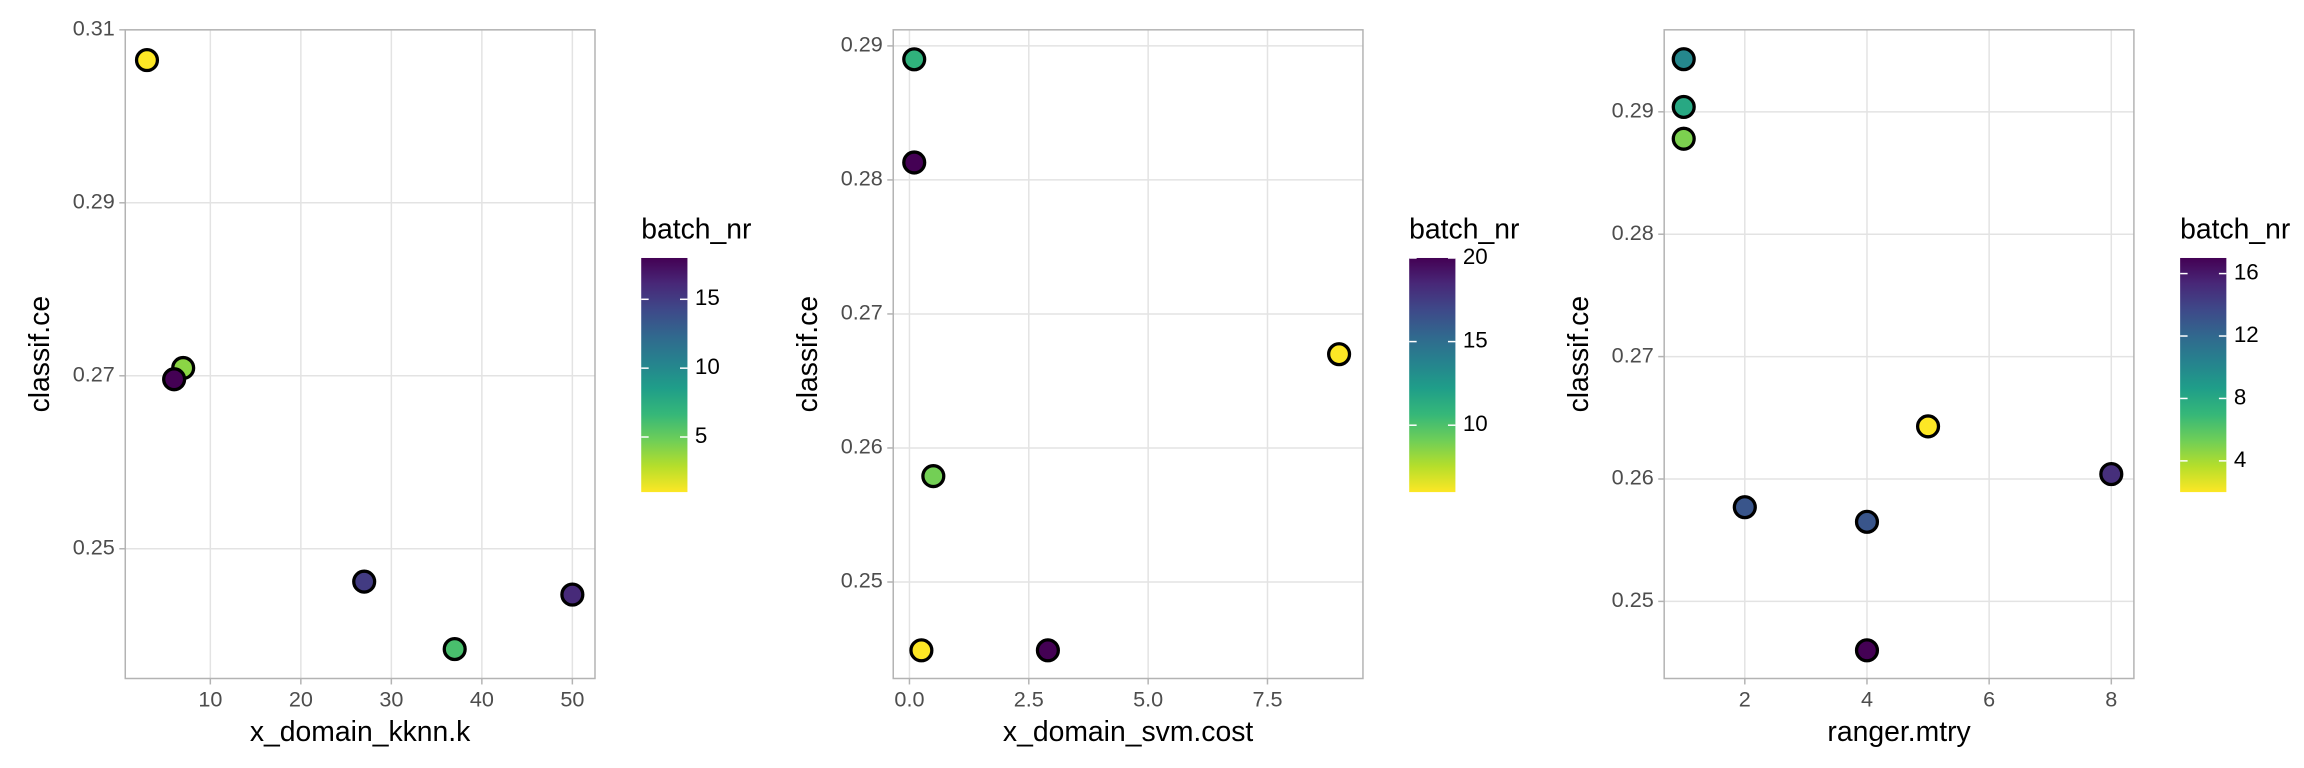  I want to click on x-tick-label: 2, so click(1745, 699).